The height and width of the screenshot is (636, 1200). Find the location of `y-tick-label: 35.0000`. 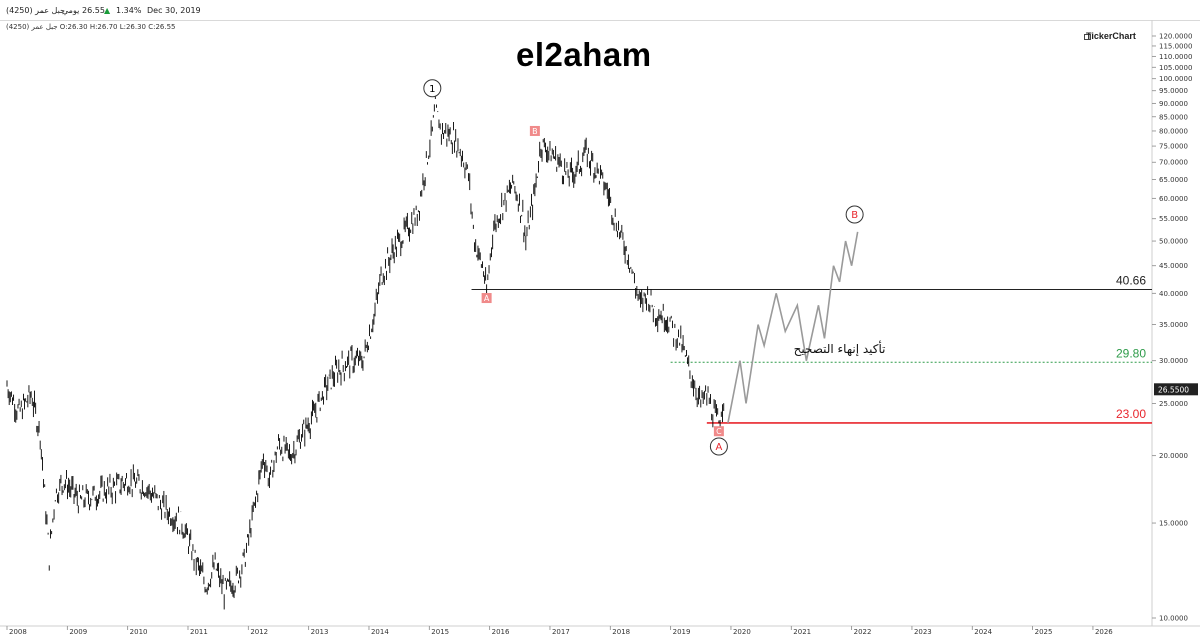

y-tick-label: 35.0000 is located at coordinates (1173, 325).